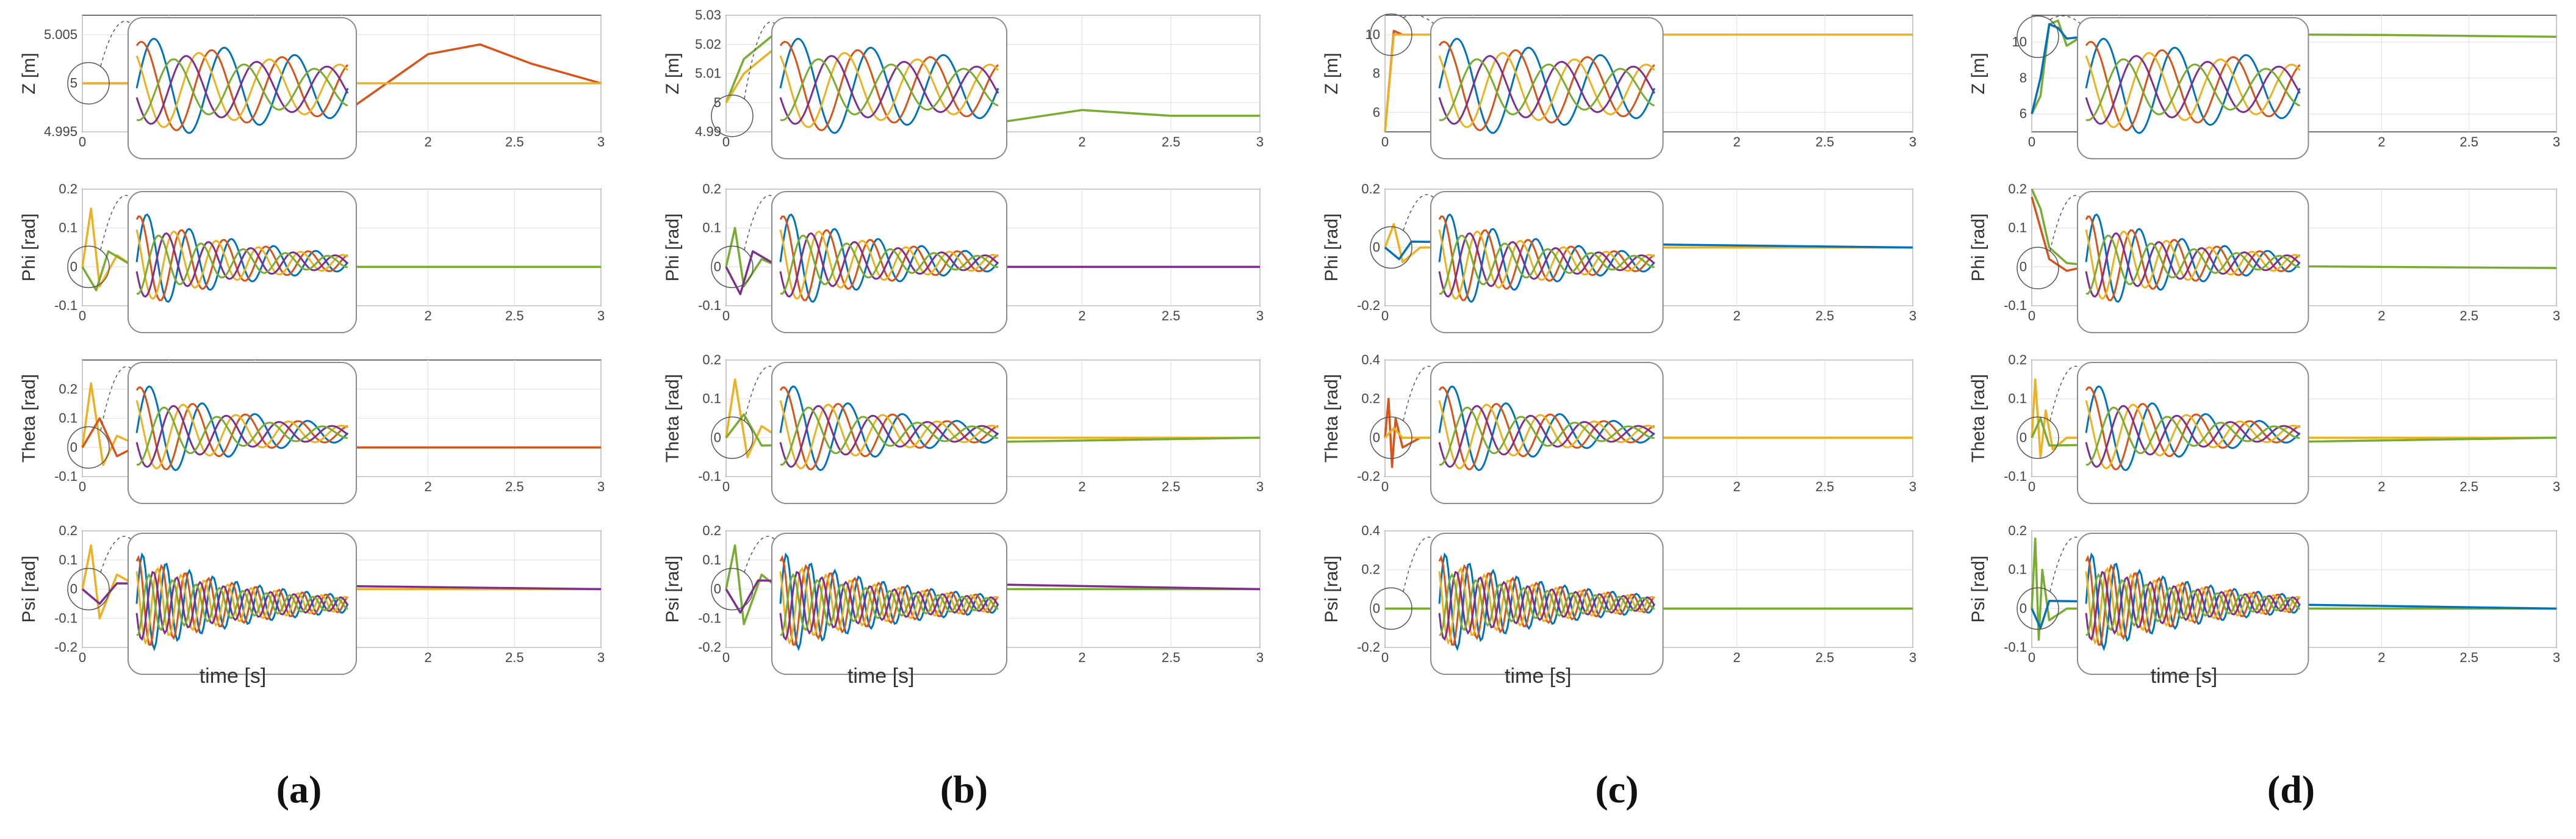 This screenshot has height=839, width=2576. Describe the element at coordinates (1616, 789) in the screenshot. I see `panel-label: (c)` at that location.